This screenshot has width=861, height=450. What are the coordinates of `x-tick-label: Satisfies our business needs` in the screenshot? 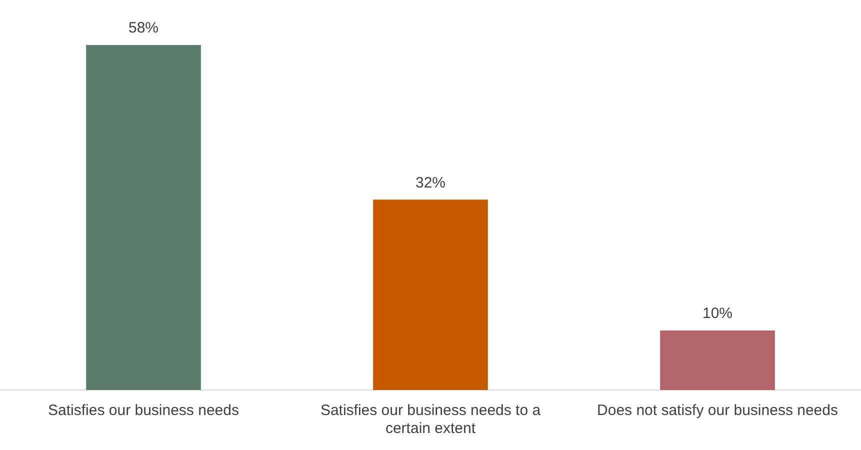 It's located at (143, 411).